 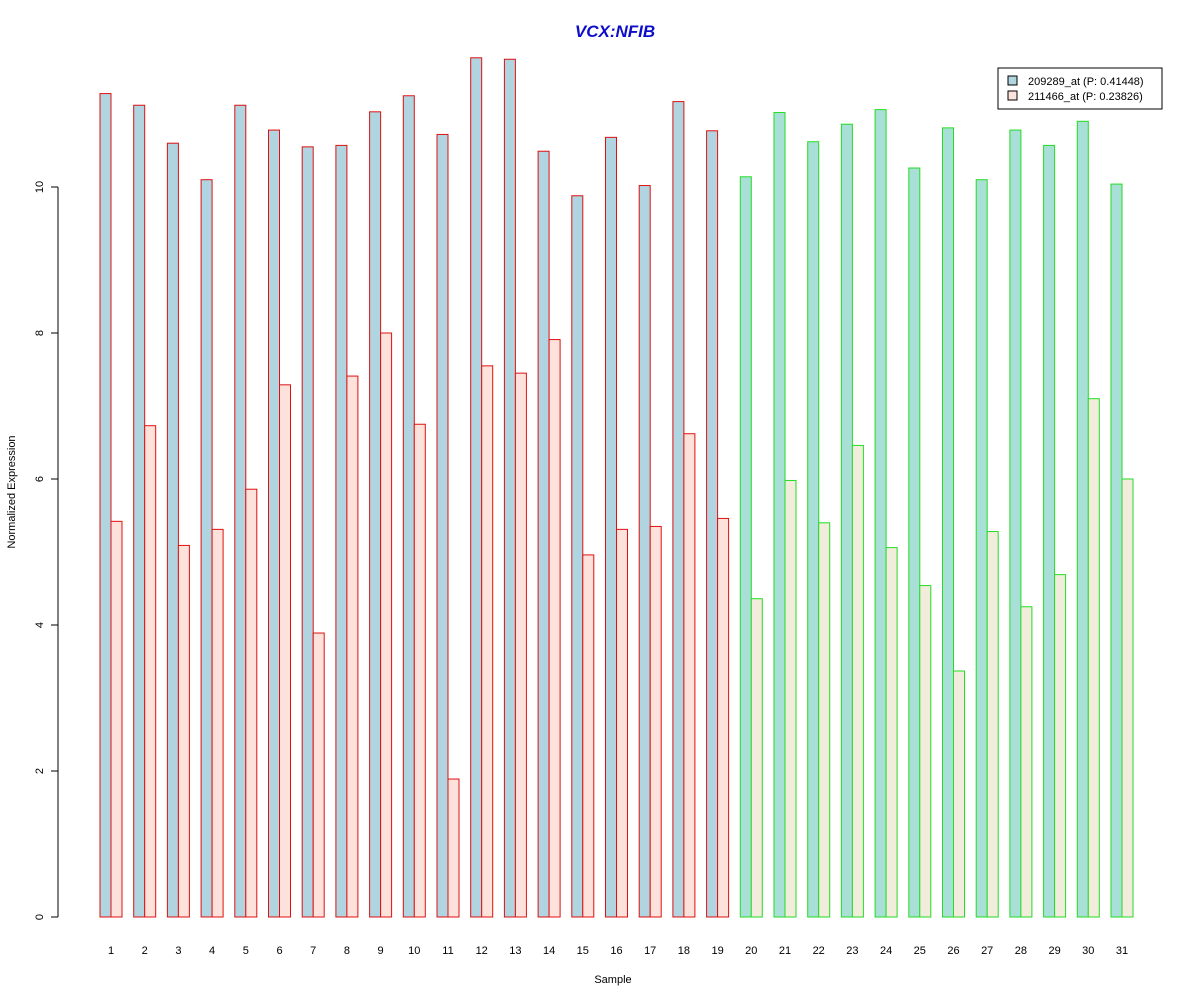 What do you see at coordinates (40, 479) in the screenshot?
I see `y-tick-label: 6` at bounding box center [40, 479].